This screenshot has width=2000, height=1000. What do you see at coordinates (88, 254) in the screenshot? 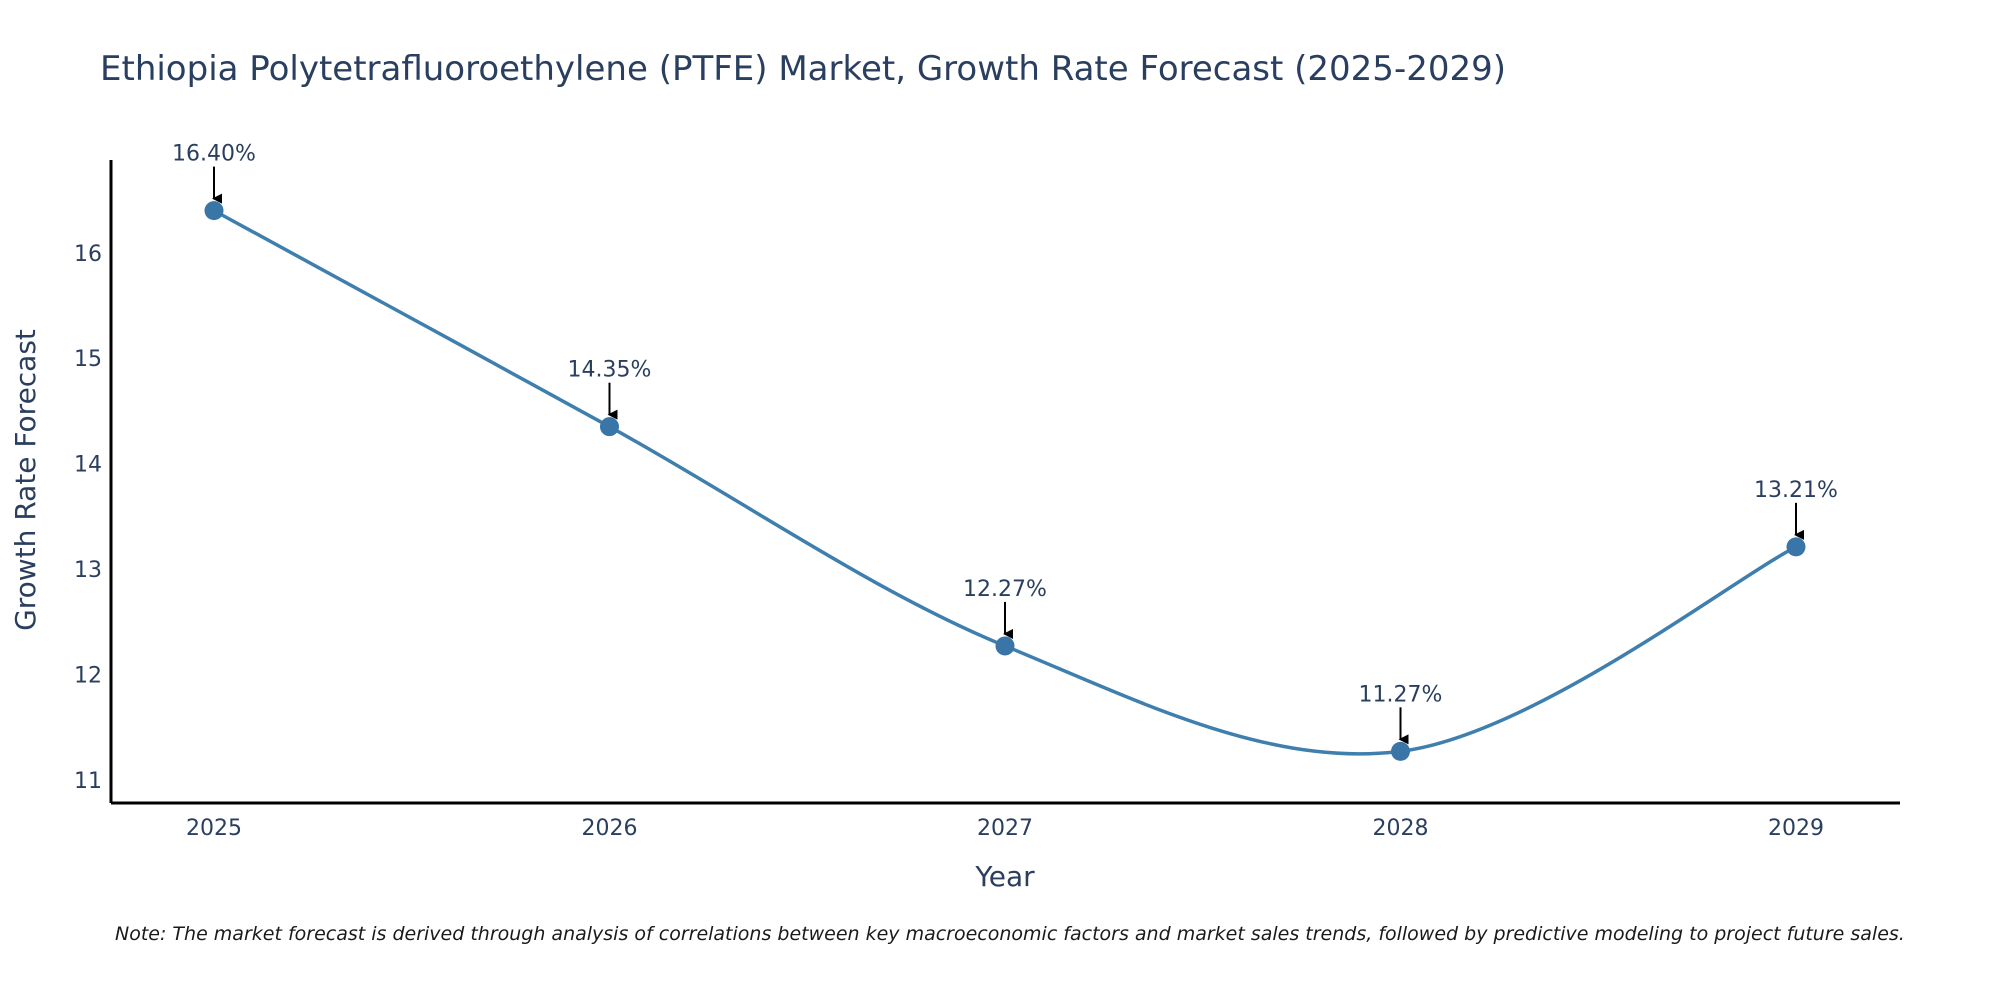
I see `y-tick-label: 16` at bounding box center [88, 254].